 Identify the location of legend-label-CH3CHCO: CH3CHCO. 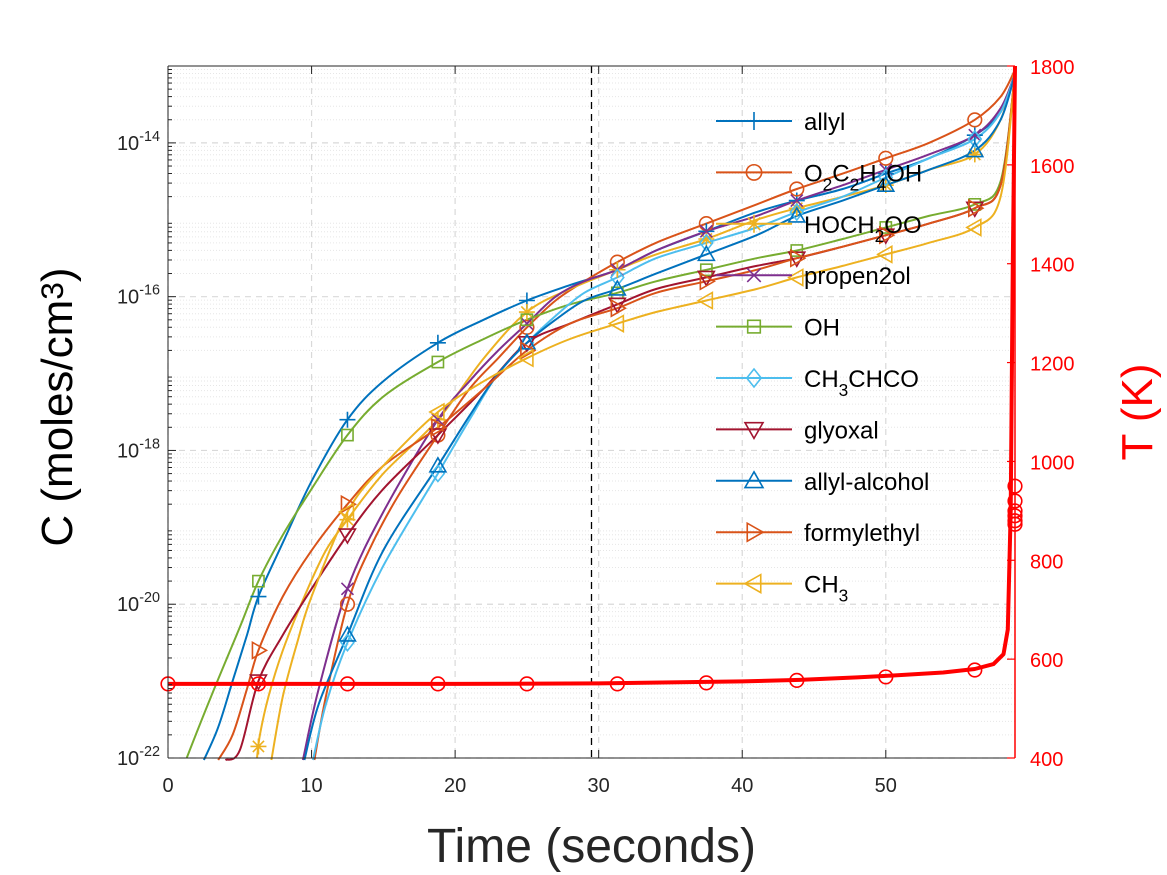
(861, 383).